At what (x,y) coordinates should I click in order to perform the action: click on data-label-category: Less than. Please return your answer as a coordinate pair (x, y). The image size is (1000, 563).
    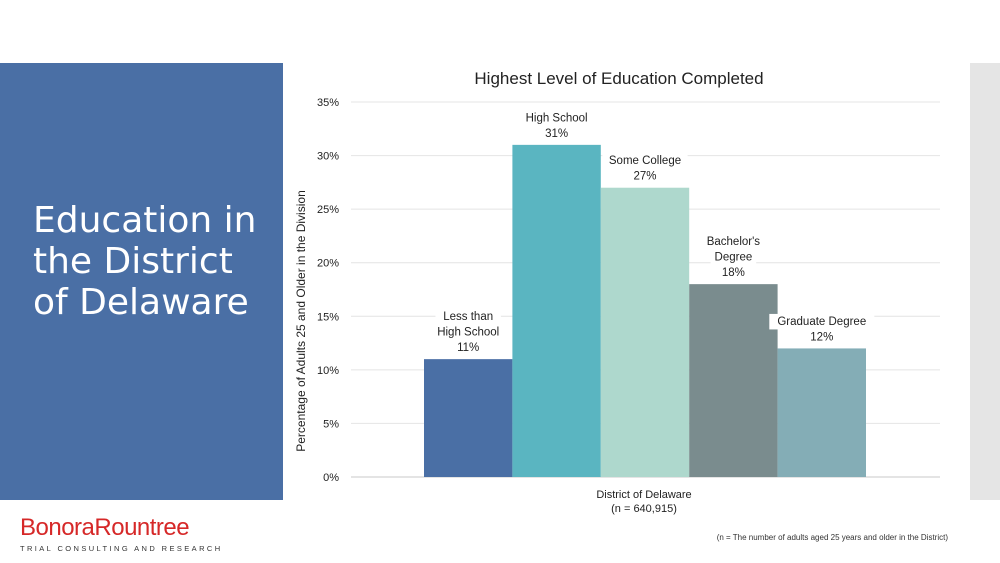
    Looking at the image, I should click on (468, 317).